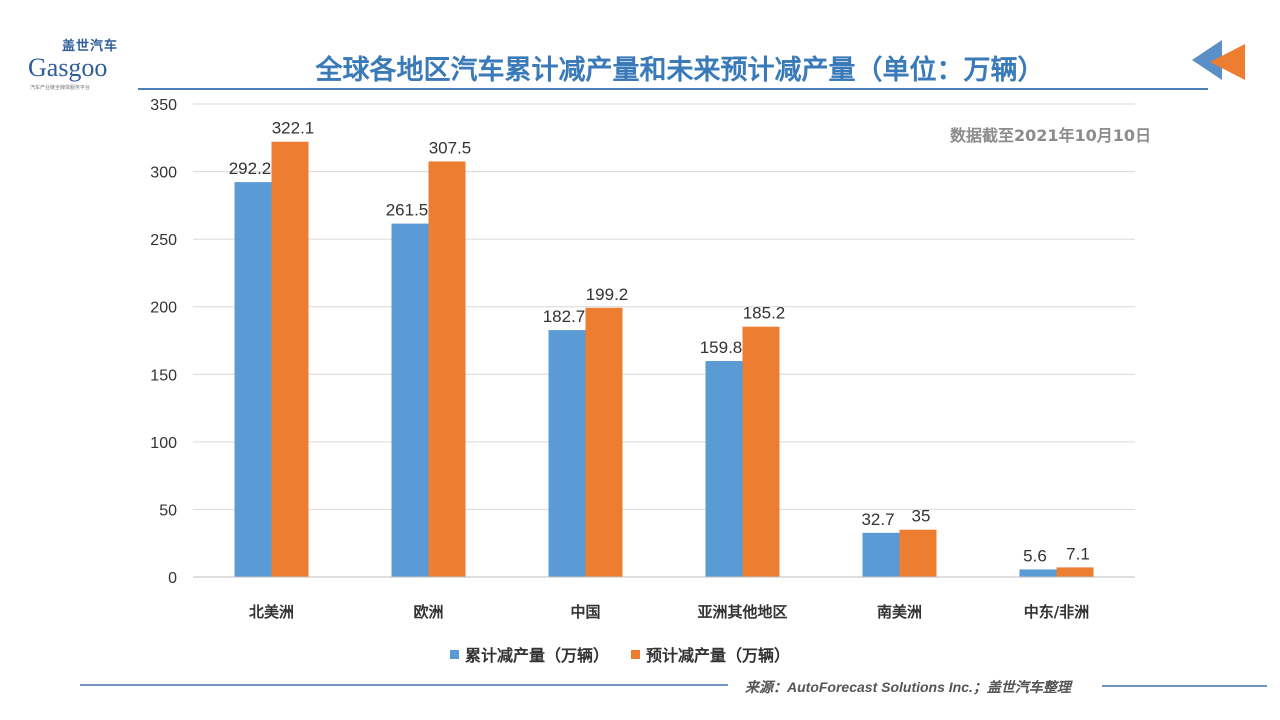  I want to click on legend-item-series2: 预计减产量（万辆）, so click(710, 654).